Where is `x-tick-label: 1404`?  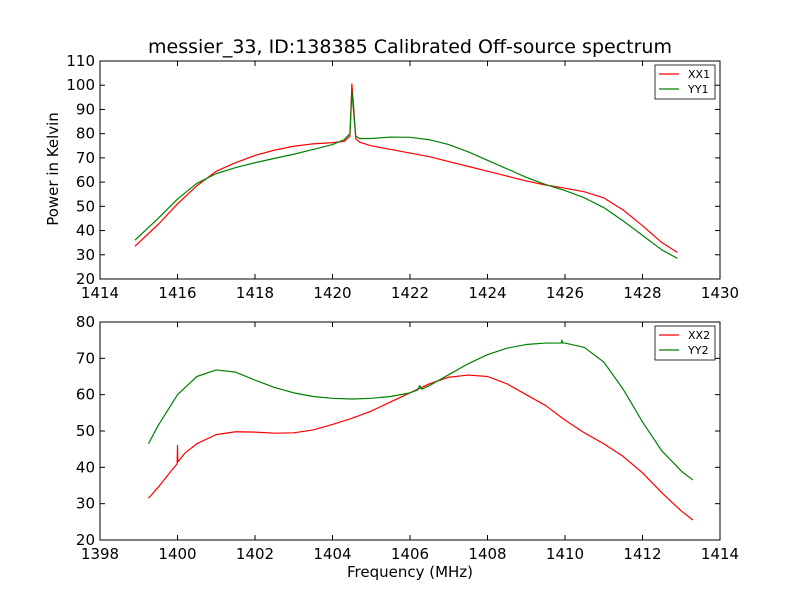 x-tick-label: 1404 is located at coordinates (332, 554).